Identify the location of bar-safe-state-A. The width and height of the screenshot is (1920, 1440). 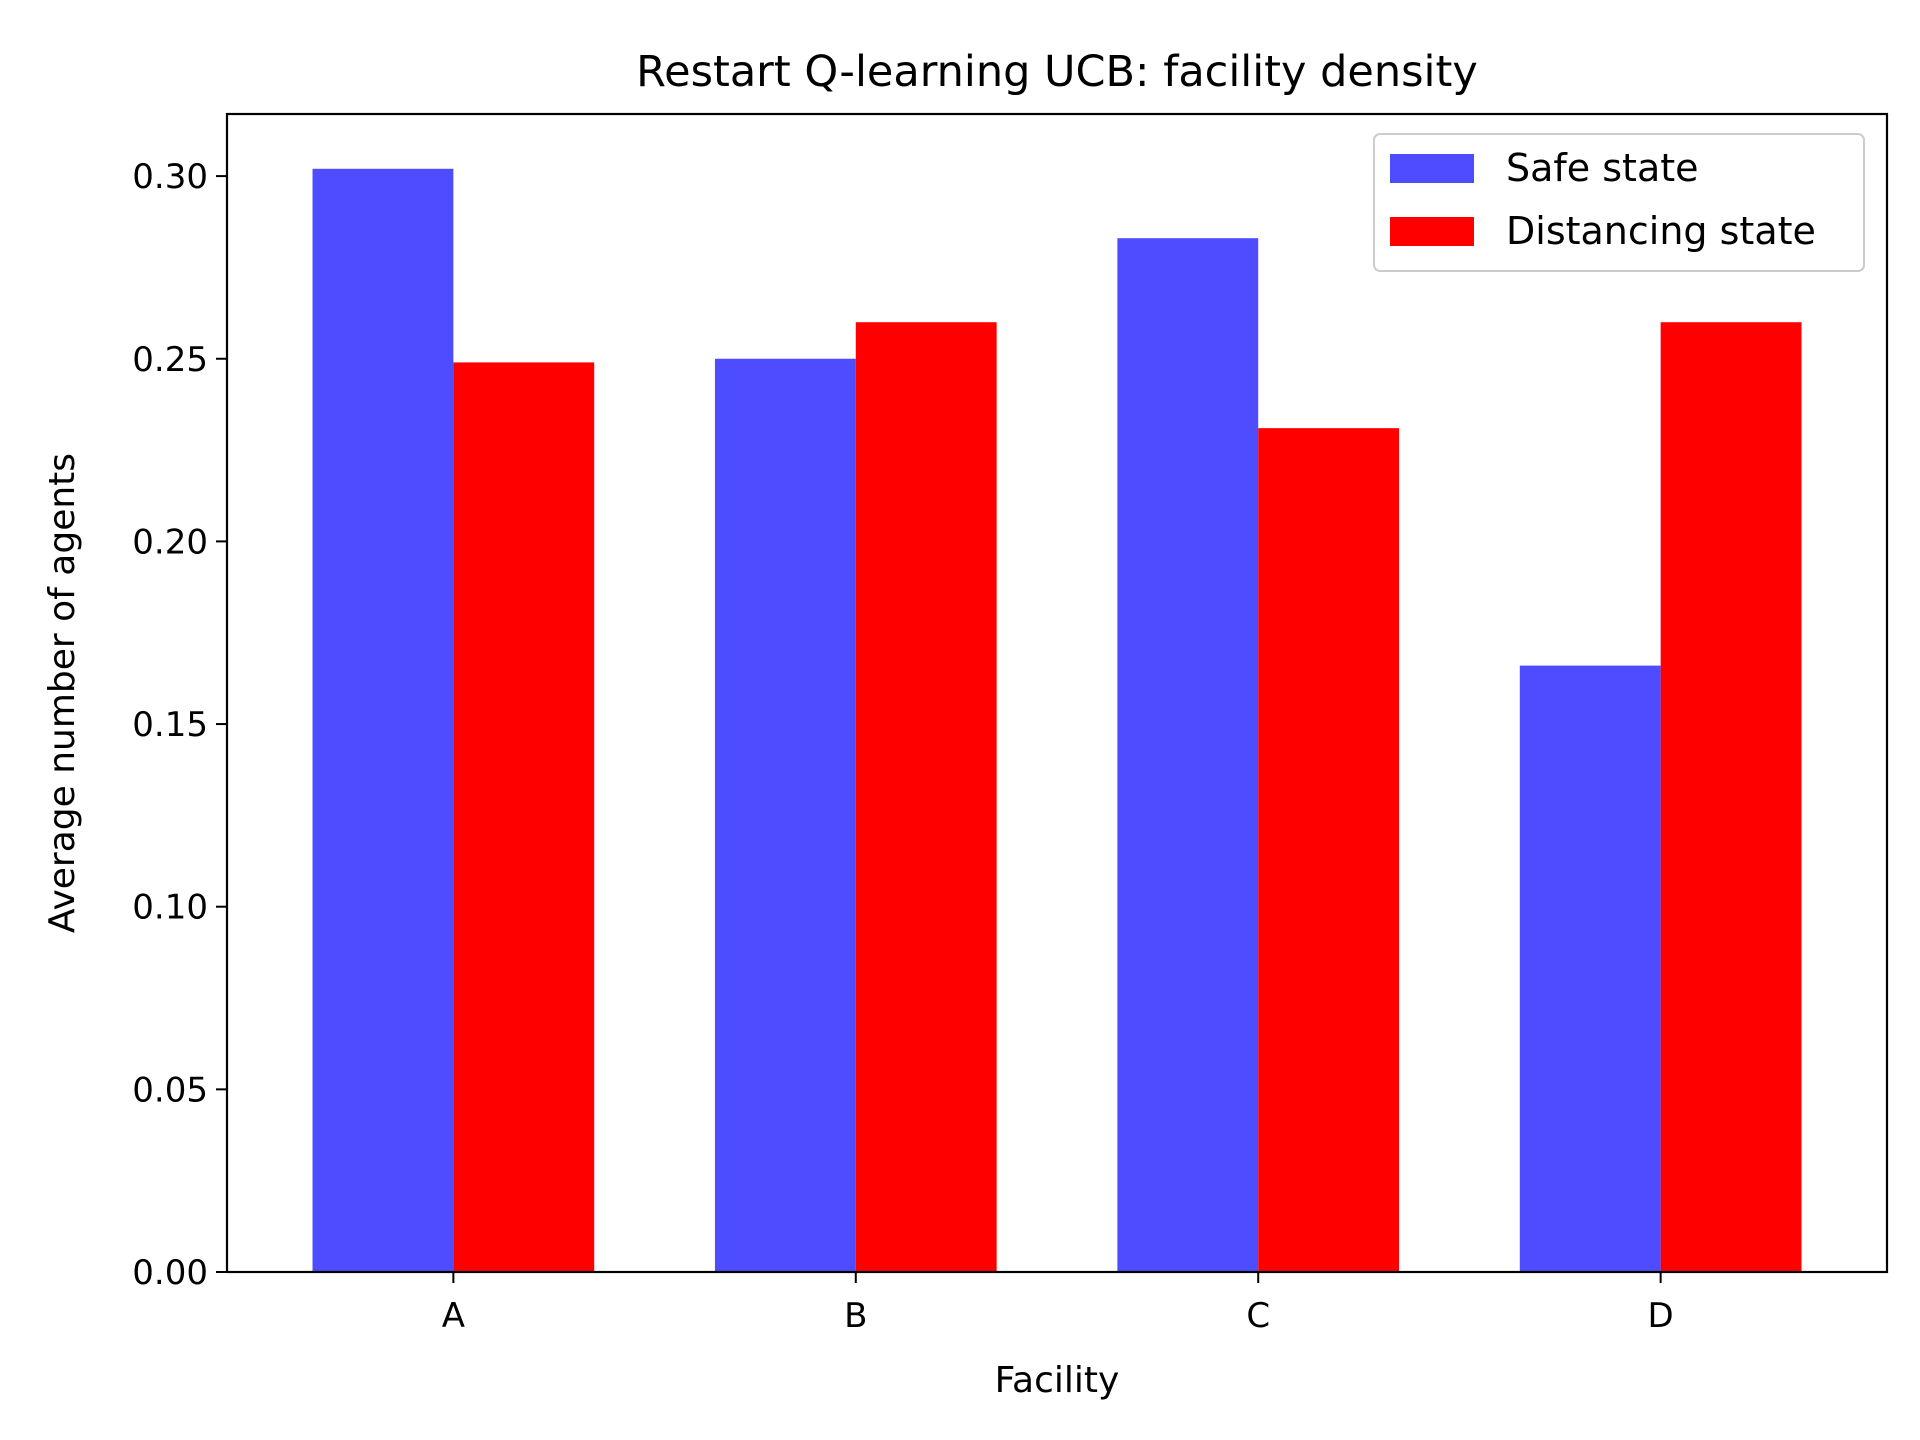
(383, 720).